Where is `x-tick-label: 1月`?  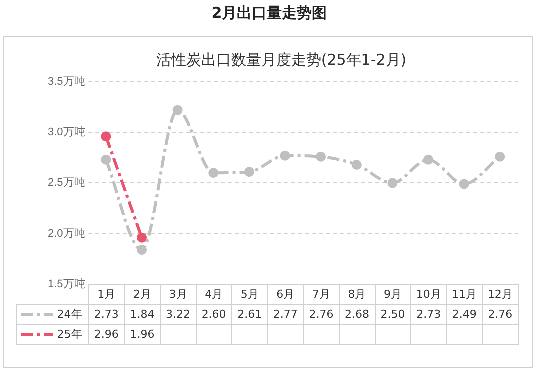
x-tick-label: 1月 is located at coordinates (106, 294).